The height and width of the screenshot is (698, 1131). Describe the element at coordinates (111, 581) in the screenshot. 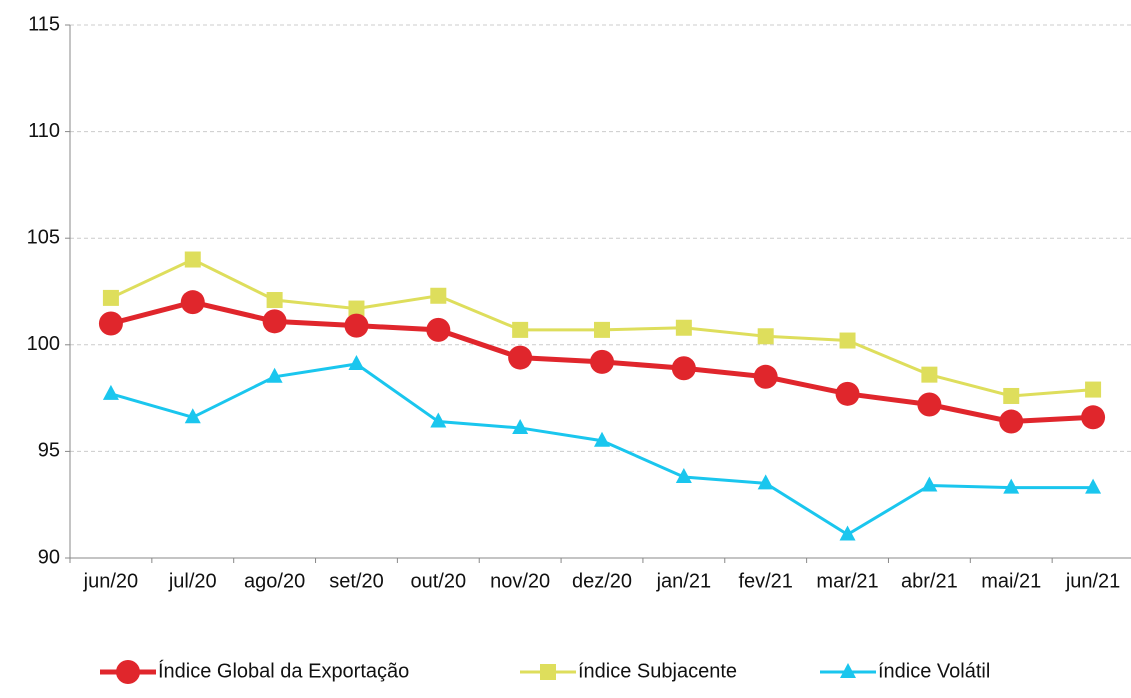

I see `x-tick-label: jun/20` at that location.